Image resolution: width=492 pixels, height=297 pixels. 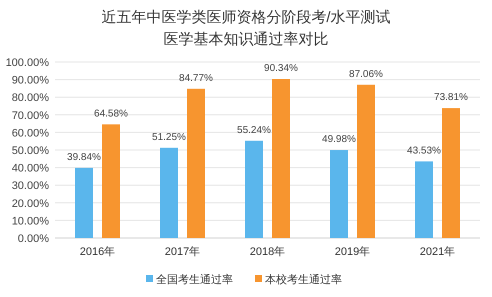 I want to click on y-tick-label: 20.00%, so click(x=31, y=204).